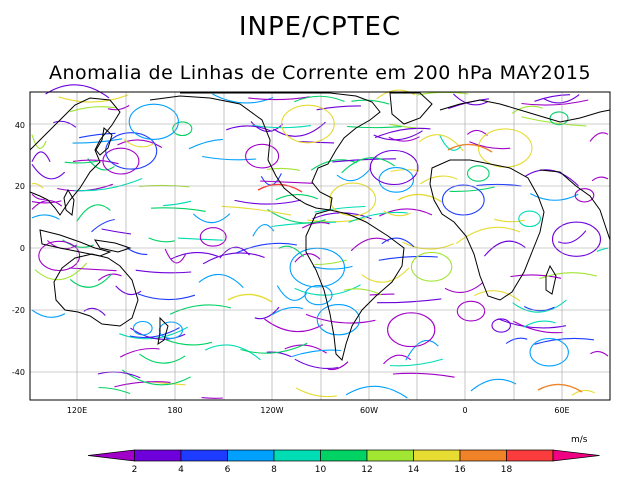  What do you see at coordinates (75, 243) in the screenshot?
I see `coastline-indonesia` at bounding box center [75, 243].